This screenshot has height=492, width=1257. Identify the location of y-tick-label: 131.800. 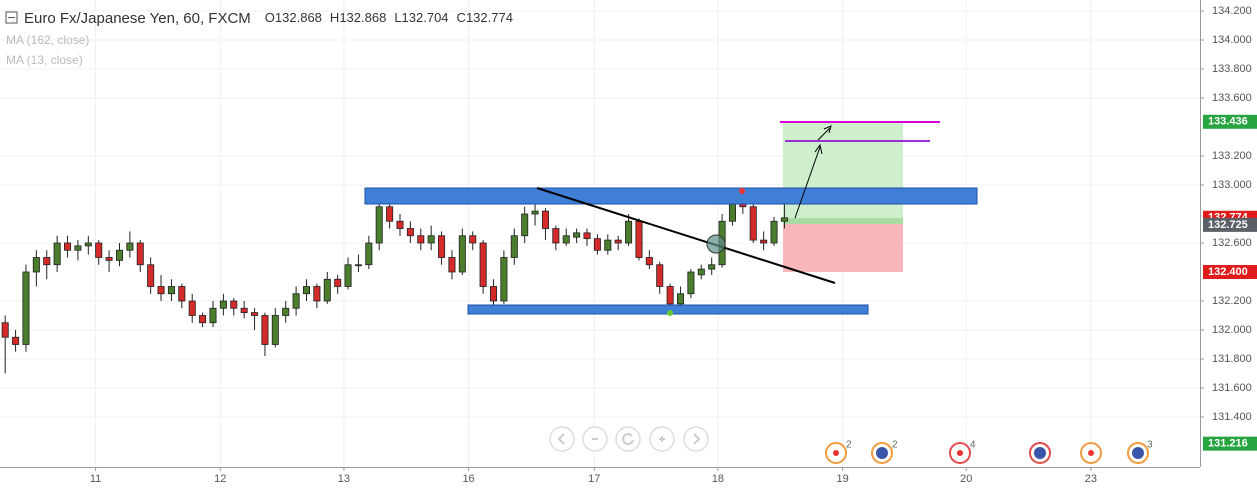
(1232, 359).